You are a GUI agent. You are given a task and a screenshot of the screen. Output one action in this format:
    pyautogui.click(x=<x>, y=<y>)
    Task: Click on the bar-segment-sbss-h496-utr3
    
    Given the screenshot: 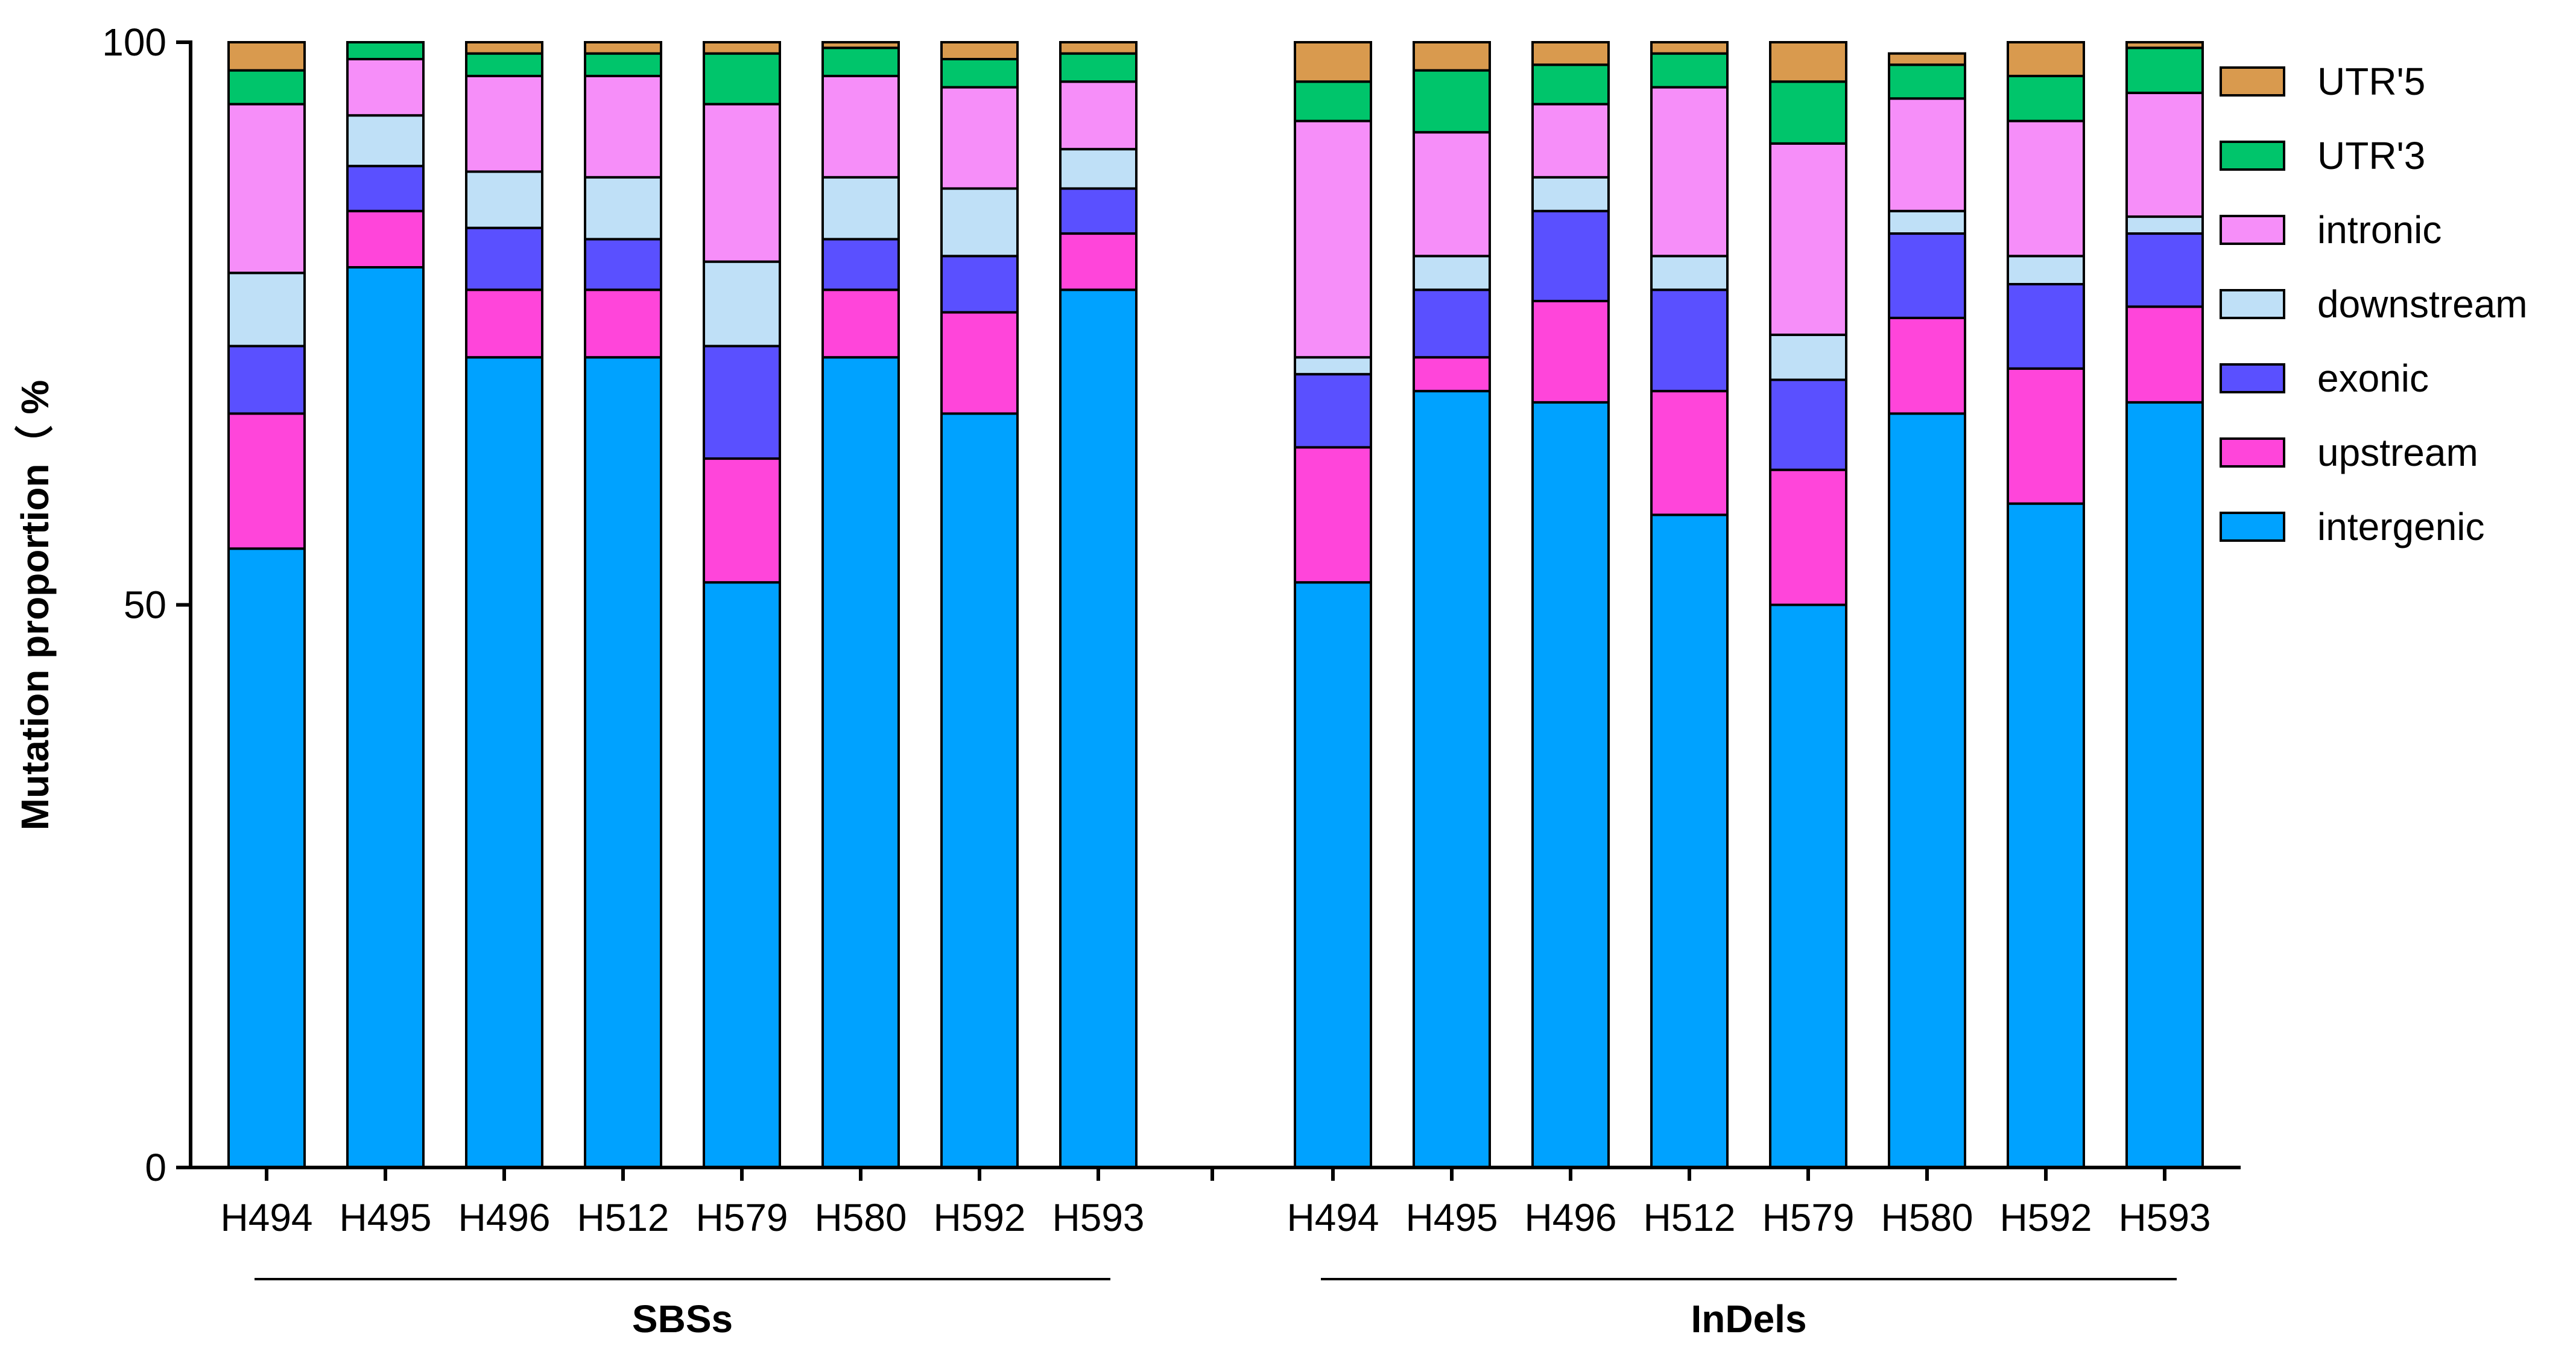 What is the action you would take?
    pyautogui.click(x=504, y=64)
    